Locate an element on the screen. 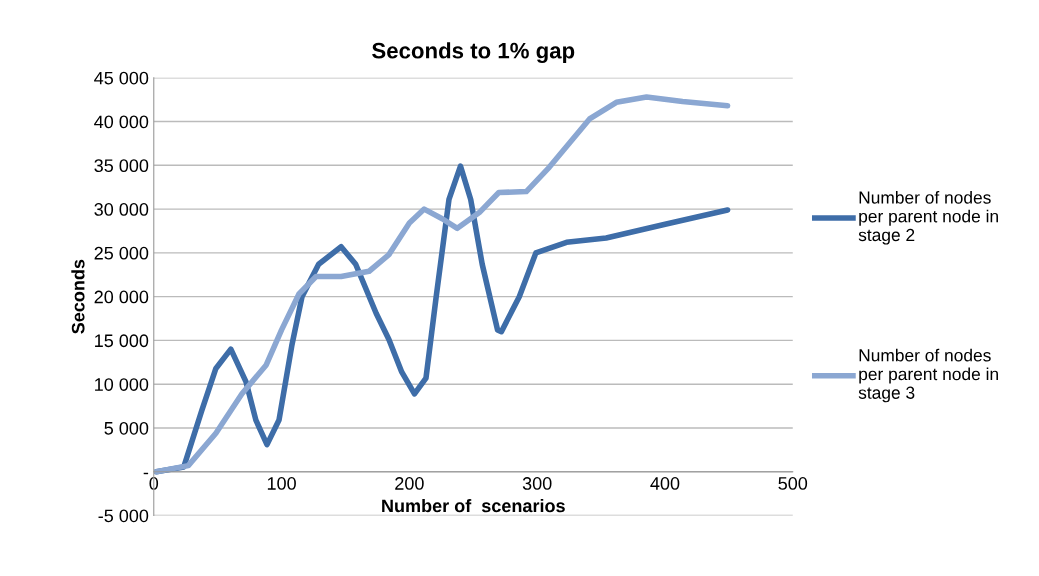  y-tick-label: -5 000 is located at coordinates (123, 516).